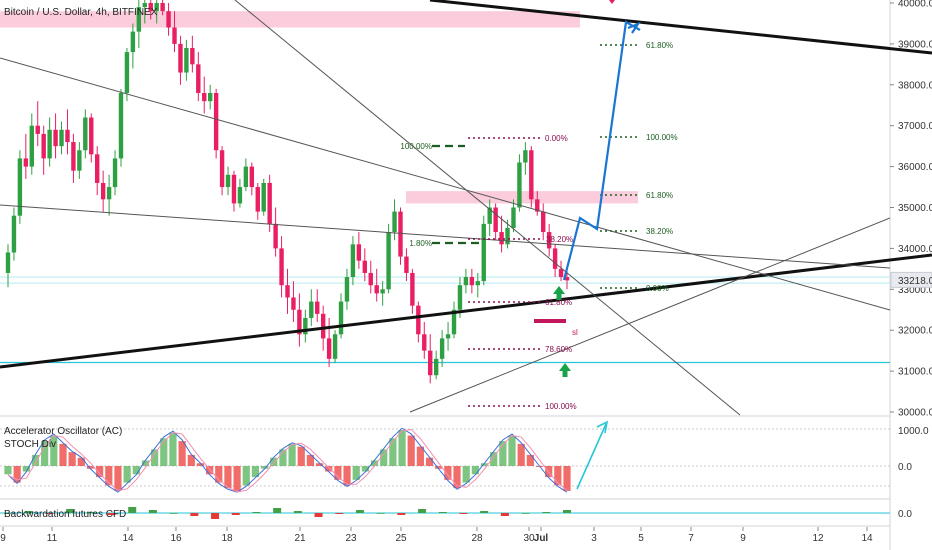 This screenshot has width=932, height=550. Describe the element at coordinates (556, 138) in the screenshot. I see `fib-label: 0.00%` at that location.